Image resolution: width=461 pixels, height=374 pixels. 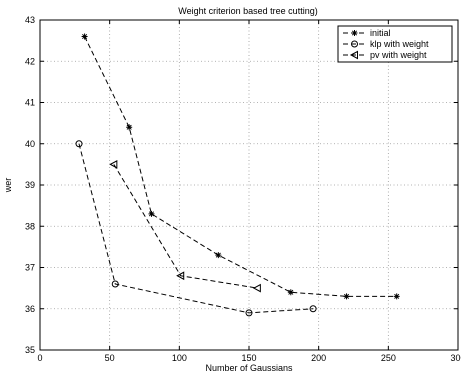 I want to click on x-axis-label: Number of Gaussians, so click(x=249, y=368).